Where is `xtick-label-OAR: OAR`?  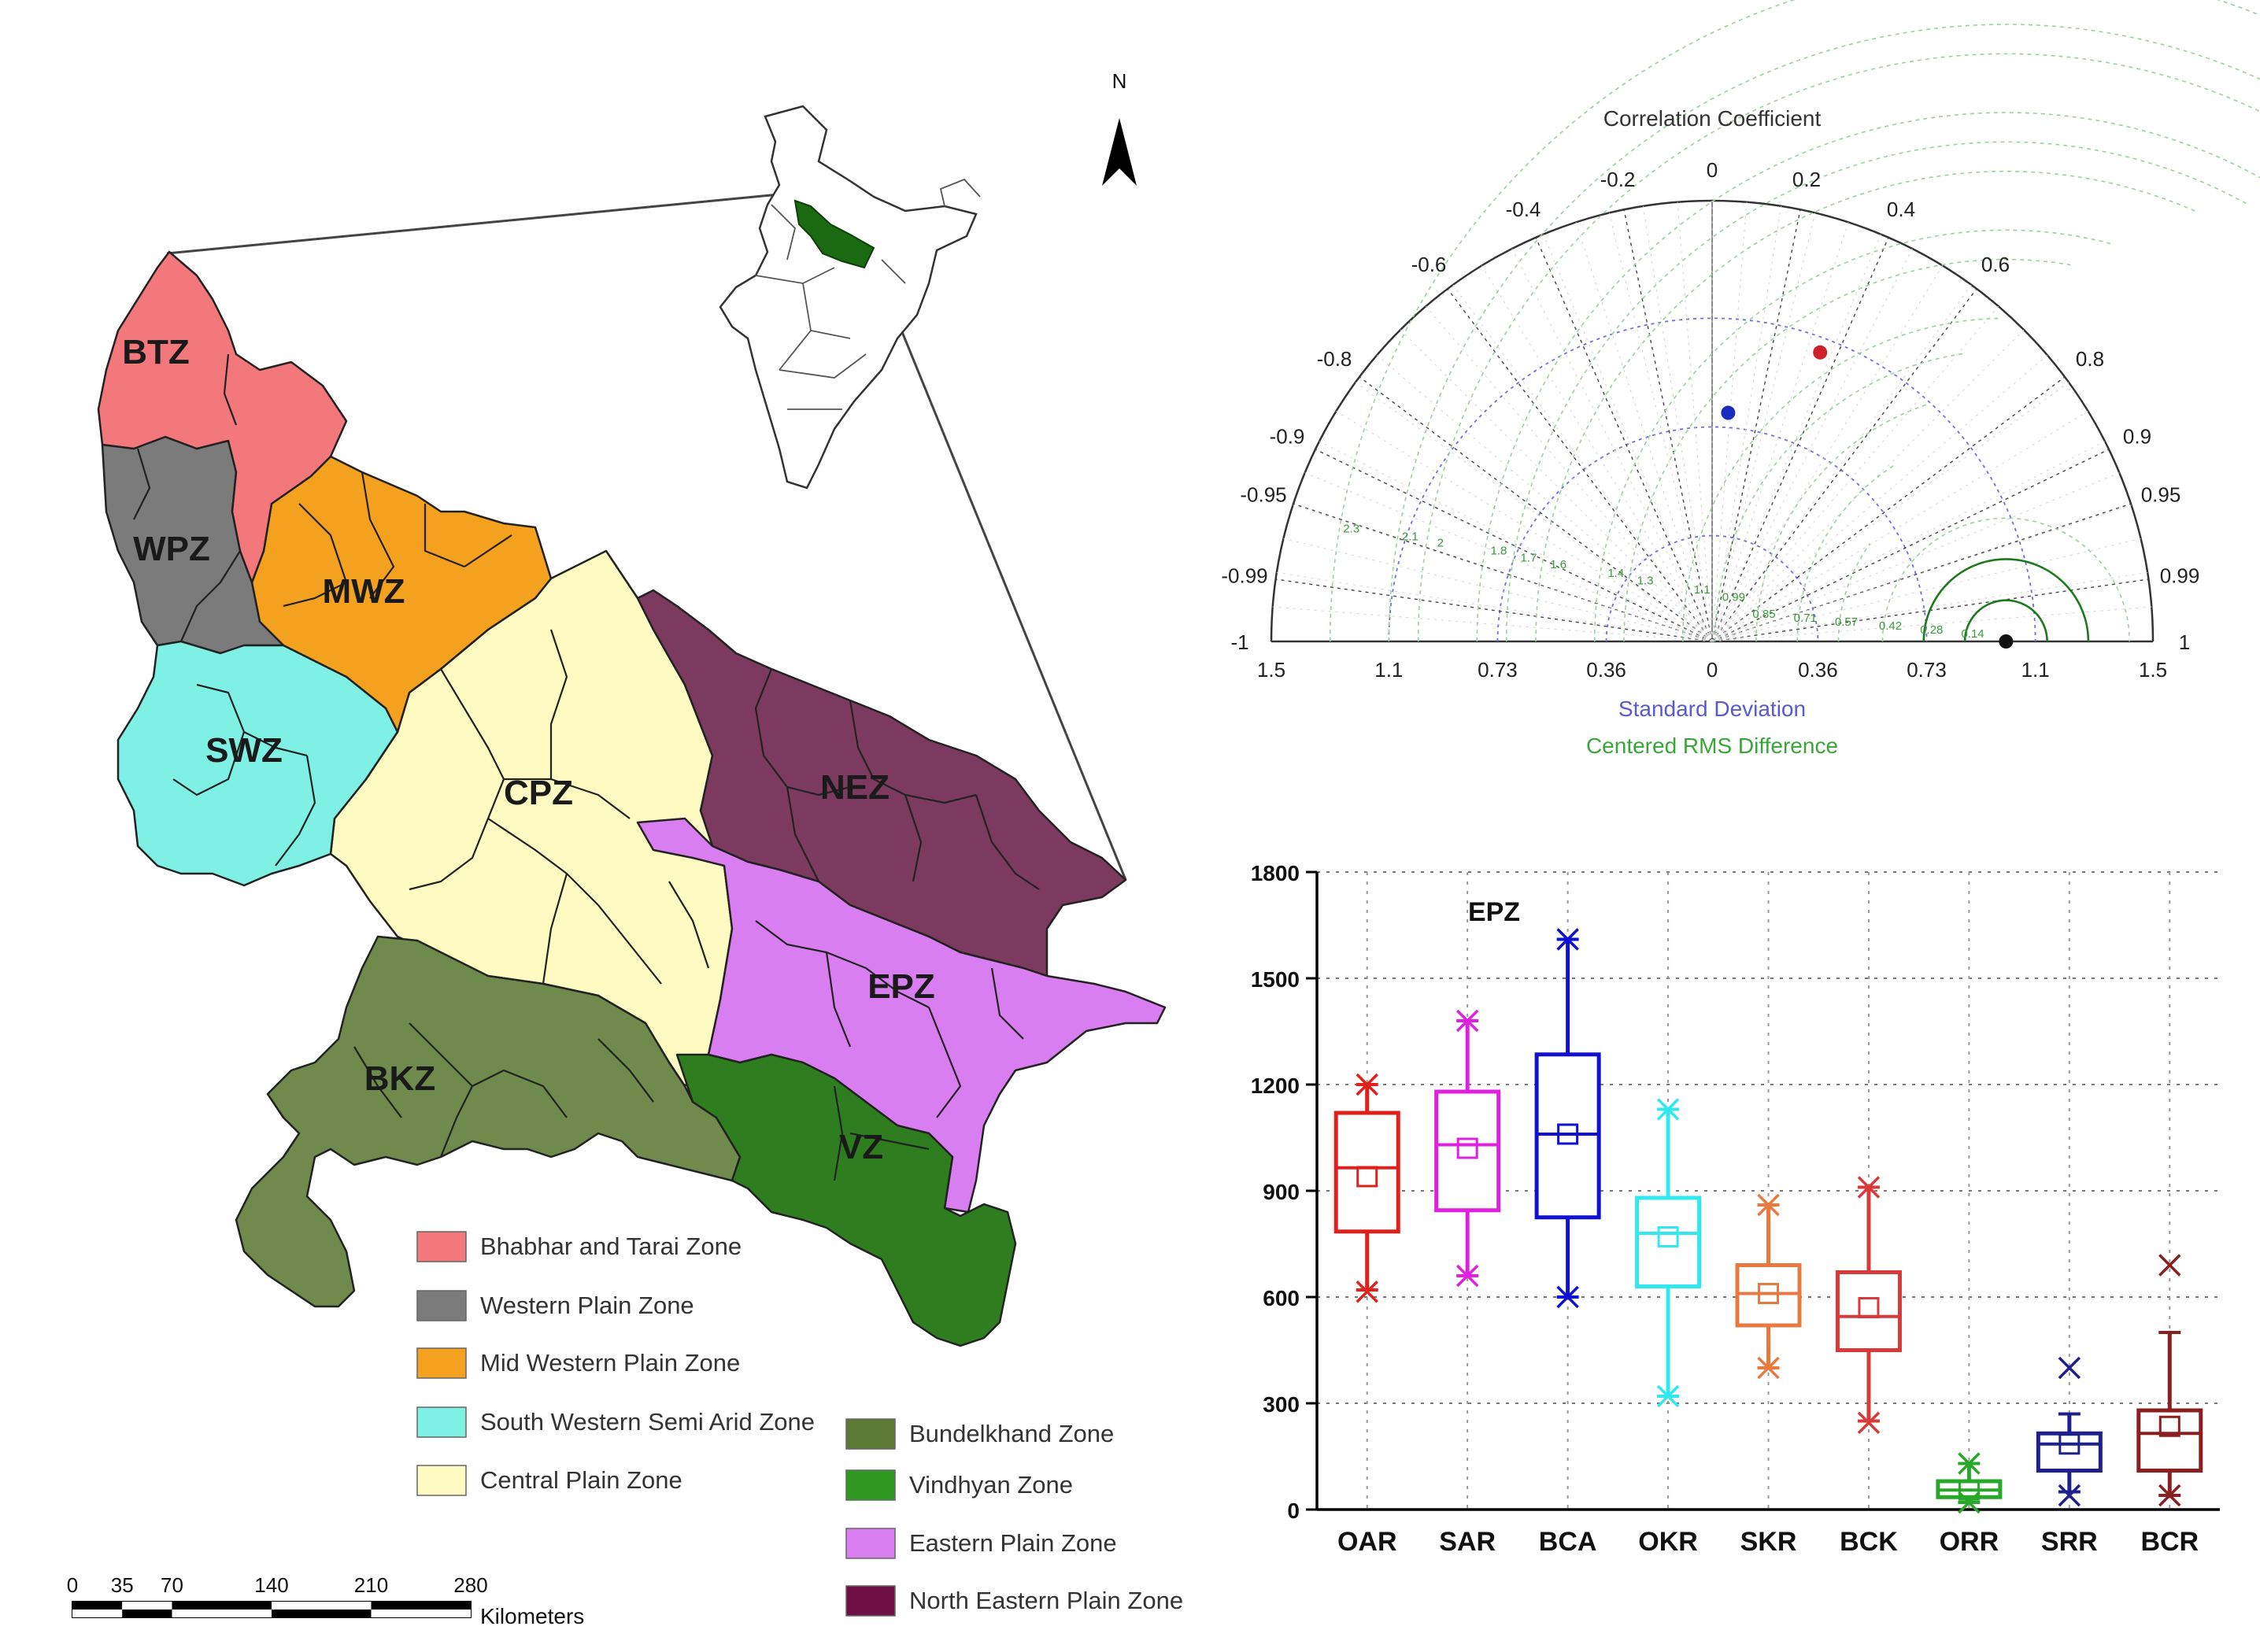
xtick-label-OAR: OAR is located at coordinates (1367, 1542).